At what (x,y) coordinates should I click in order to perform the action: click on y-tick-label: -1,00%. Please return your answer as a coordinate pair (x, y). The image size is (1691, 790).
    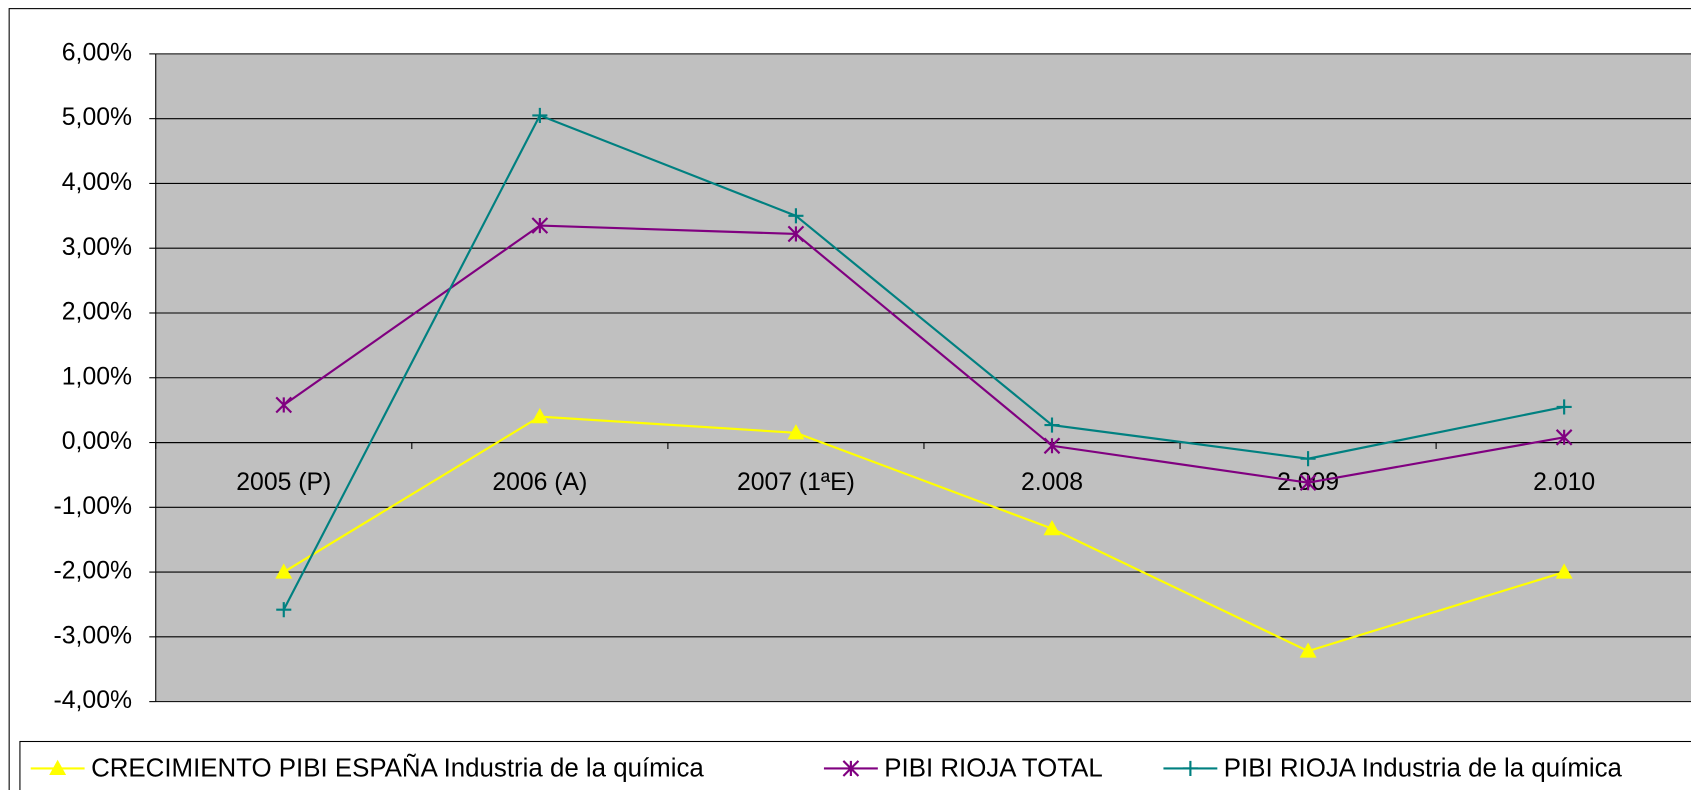
    Looking at the image, I should click on (93, 506).